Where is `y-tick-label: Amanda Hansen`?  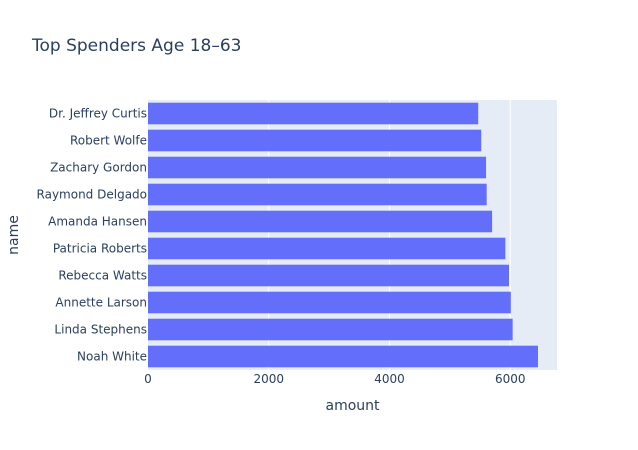
y-tick-label: Amanda Hansen is located at coordinates (97, 222).